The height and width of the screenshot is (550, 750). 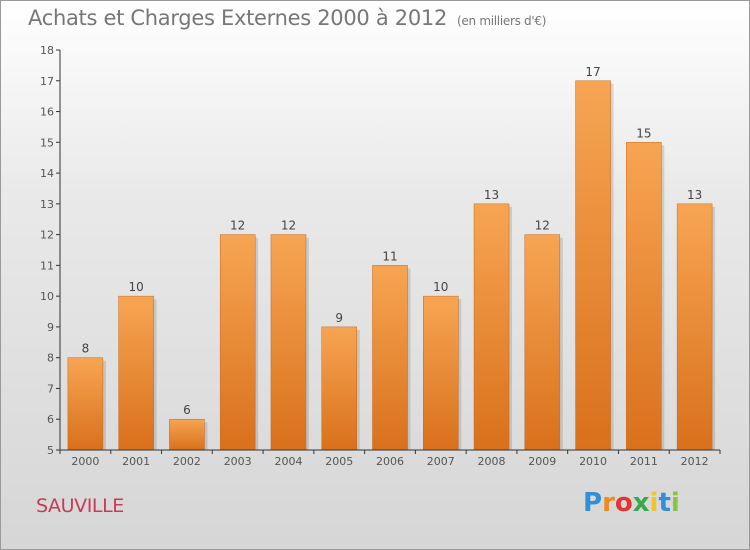 What do you see at coordinates (664, 503) in the screenshot?
I see `logo-letter: t` at bounding box center [664, 503].